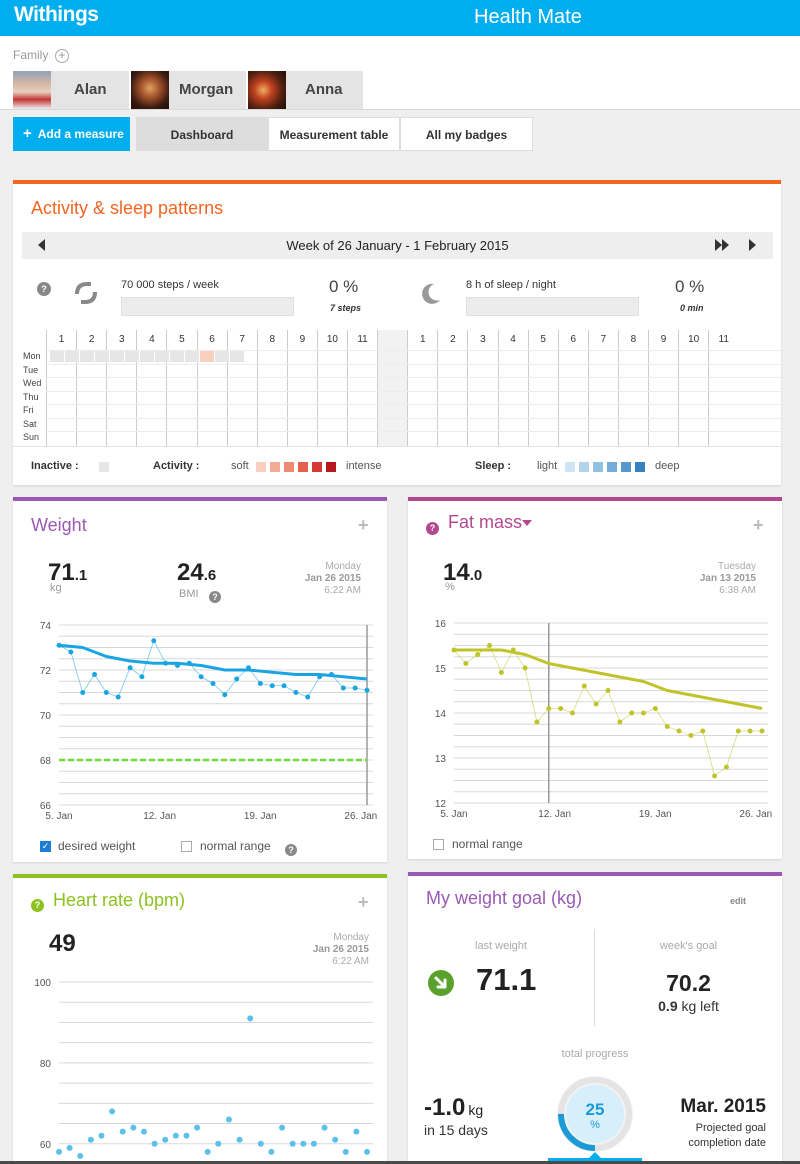  Describe the element at coordinates (240, 466) in the screenshot. I see `soft-label: soft` at that location.